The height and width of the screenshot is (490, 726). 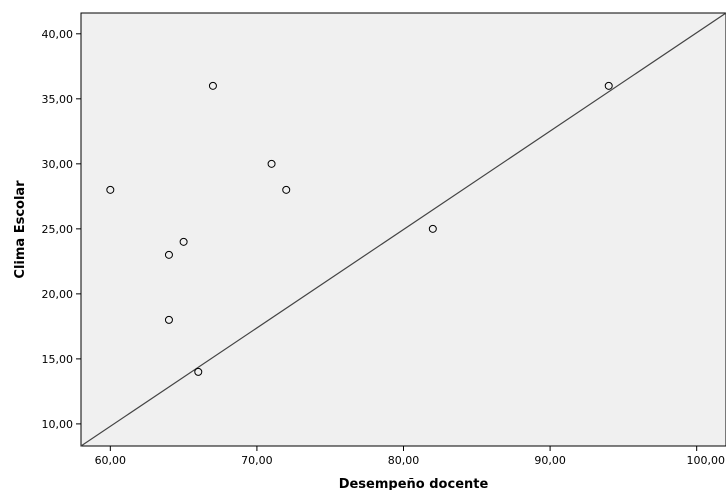 What do you see at coordinates (58, 34) in the screenshot?
I see `y-tick-label: 40,00` at bounding box center [58, 34].